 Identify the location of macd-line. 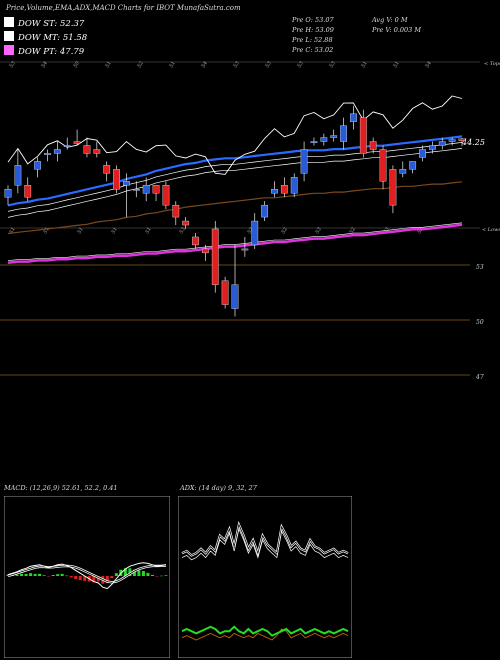
(87, 576).